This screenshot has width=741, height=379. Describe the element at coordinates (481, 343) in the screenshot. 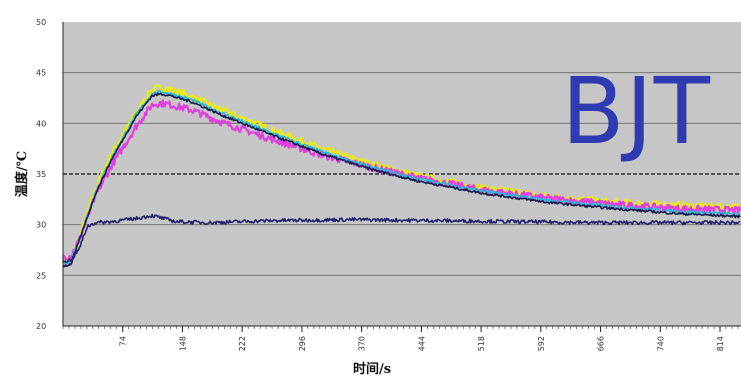

I see `x-tick-label: 518` at that location.